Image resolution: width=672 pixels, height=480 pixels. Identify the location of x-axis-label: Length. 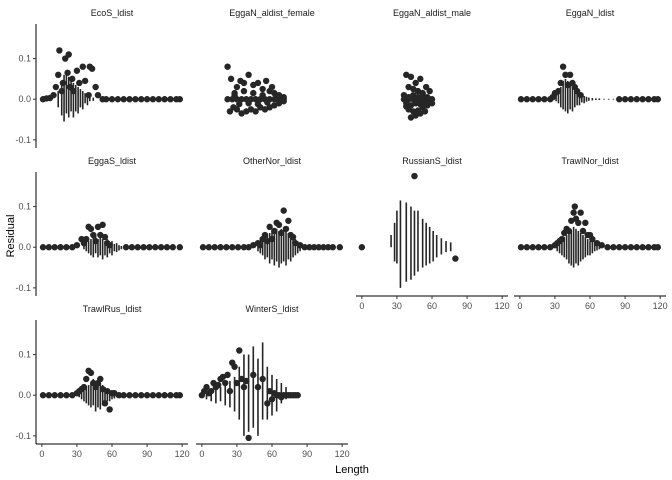
(352, 470).